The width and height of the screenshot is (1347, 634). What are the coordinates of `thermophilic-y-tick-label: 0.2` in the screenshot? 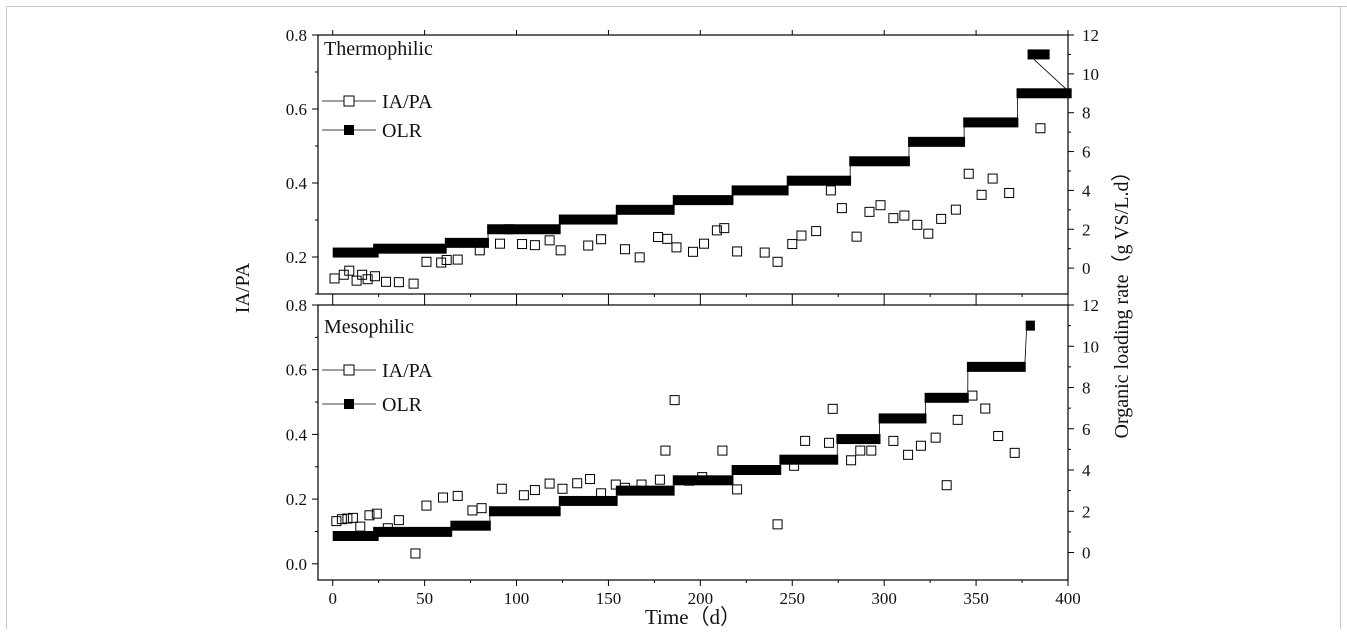 It's located at (296, 257).